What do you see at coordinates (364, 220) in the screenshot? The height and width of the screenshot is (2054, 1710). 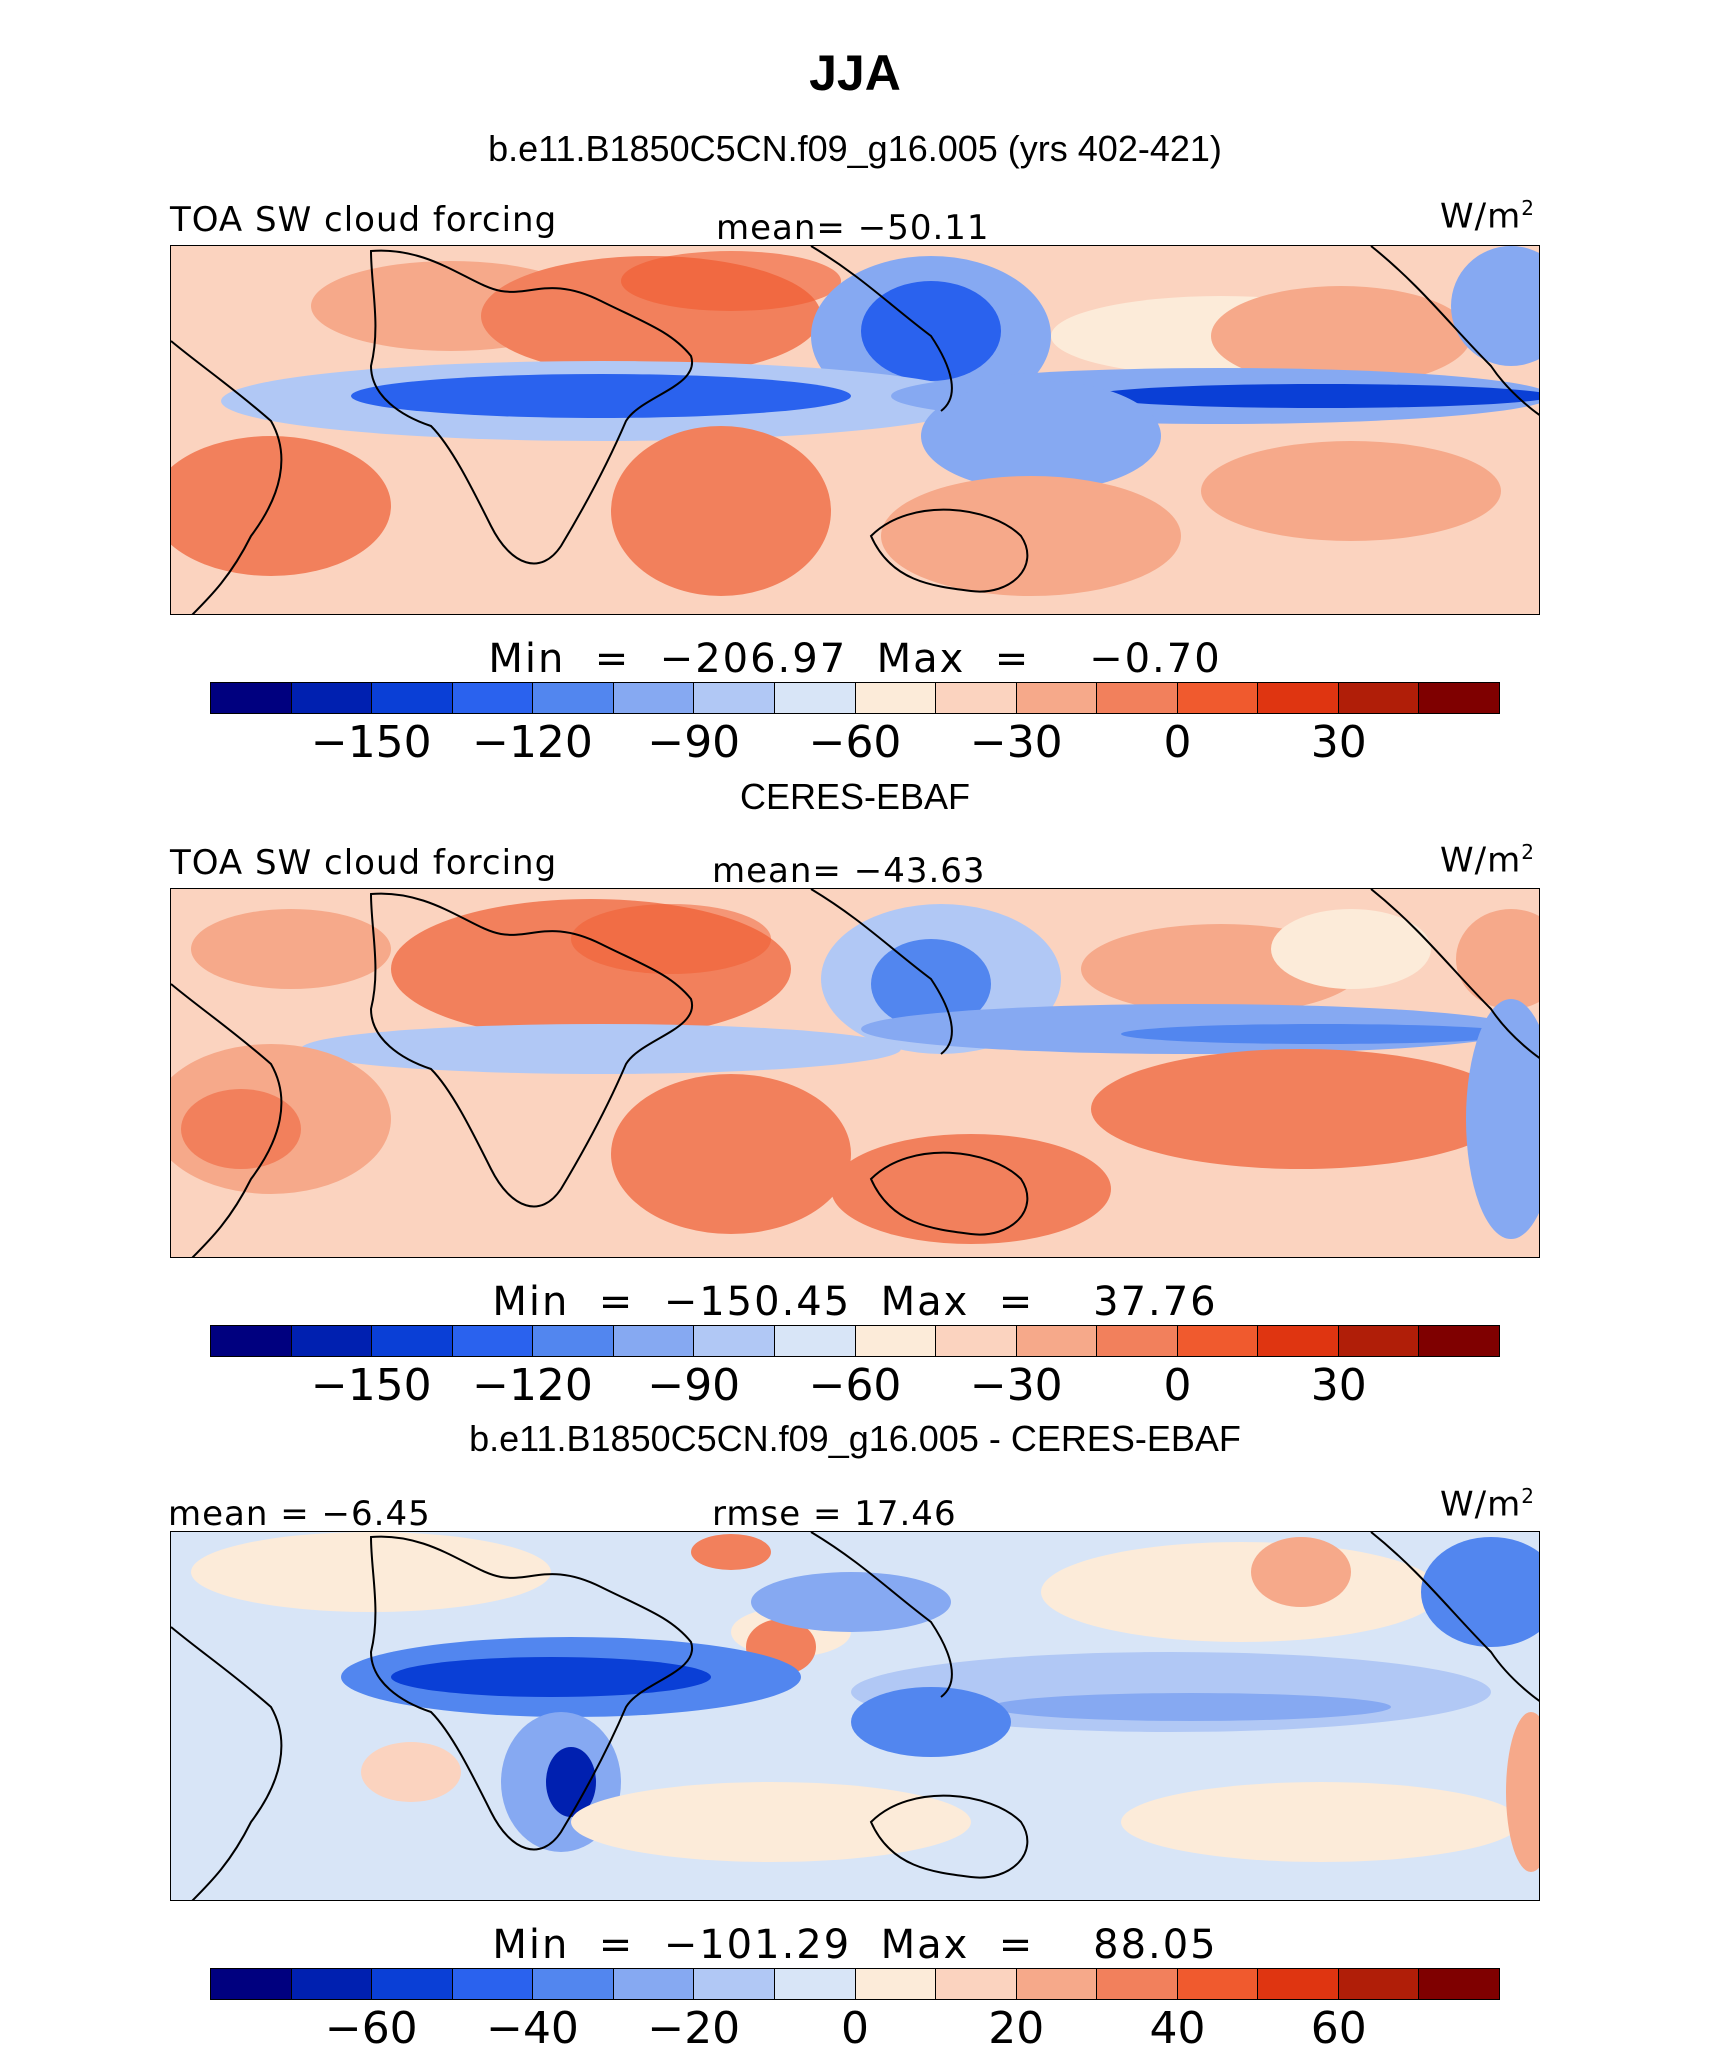 I see `panel1-left-label: TOA SW cloud forcing` at bounding box center [364, 220].